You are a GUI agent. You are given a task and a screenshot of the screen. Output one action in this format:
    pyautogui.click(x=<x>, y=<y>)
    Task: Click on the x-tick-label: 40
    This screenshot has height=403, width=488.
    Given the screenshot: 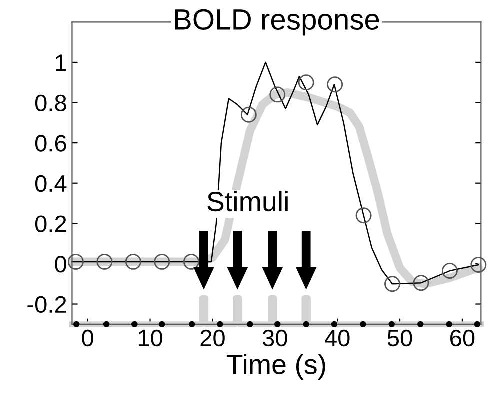 What is the action you would take?
    pyautogui.click(x=337, y=338)
    